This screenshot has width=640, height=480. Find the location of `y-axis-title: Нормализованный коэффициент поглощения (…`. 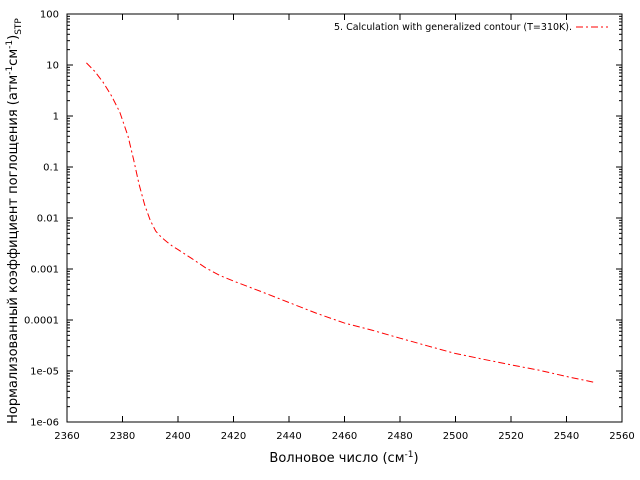

y-axis-title: Нормализованный коэффициент поглощения (… is located at coordinates (14, 221).